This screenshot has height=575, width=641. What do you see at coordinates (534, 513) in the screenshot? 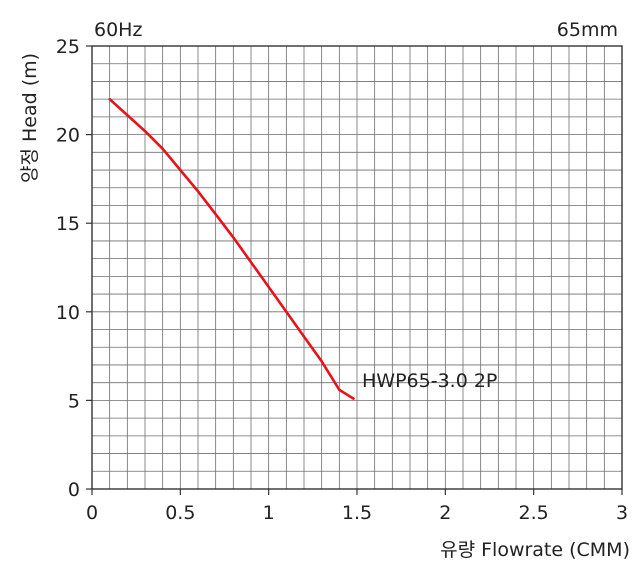
I see `x-tick-label: 2.5` at bounding box center [534, 513].